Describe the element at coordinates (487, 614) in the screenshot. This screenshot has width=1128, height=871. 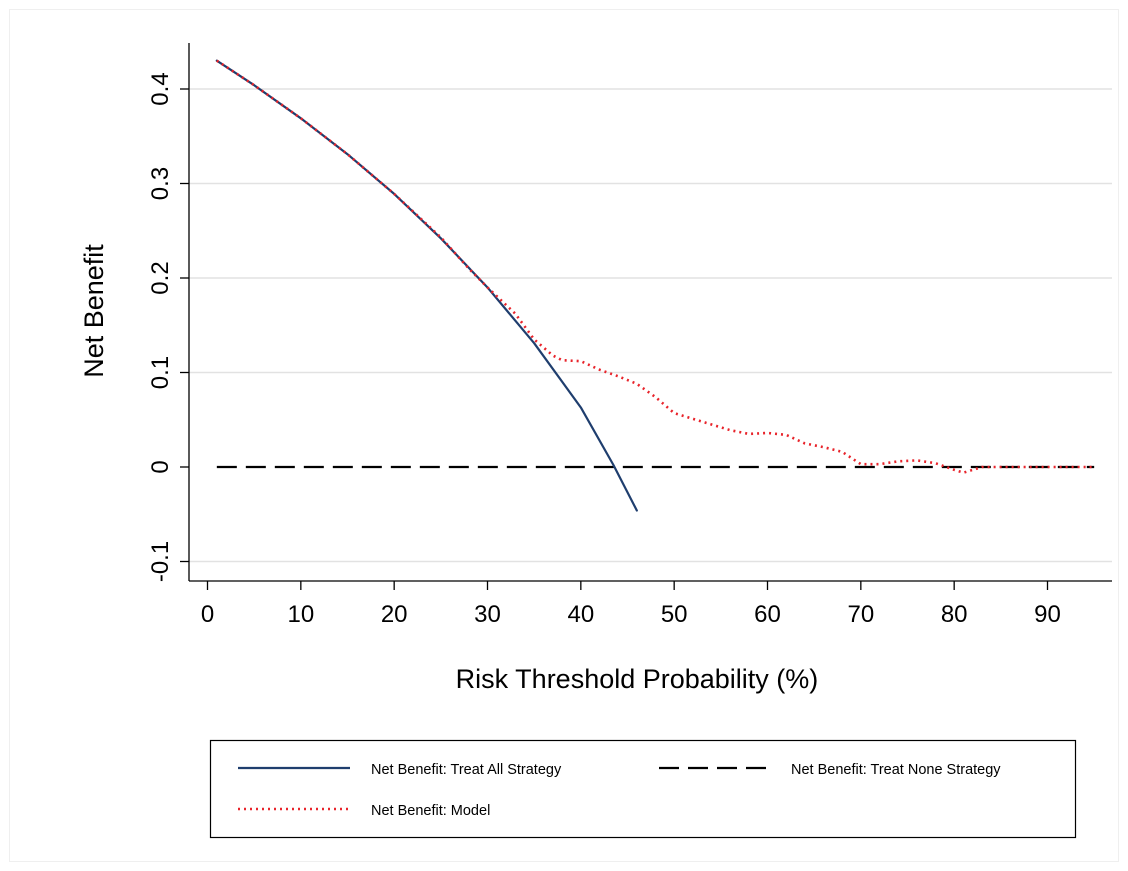
I see `x-tick-label: 30` at that location.